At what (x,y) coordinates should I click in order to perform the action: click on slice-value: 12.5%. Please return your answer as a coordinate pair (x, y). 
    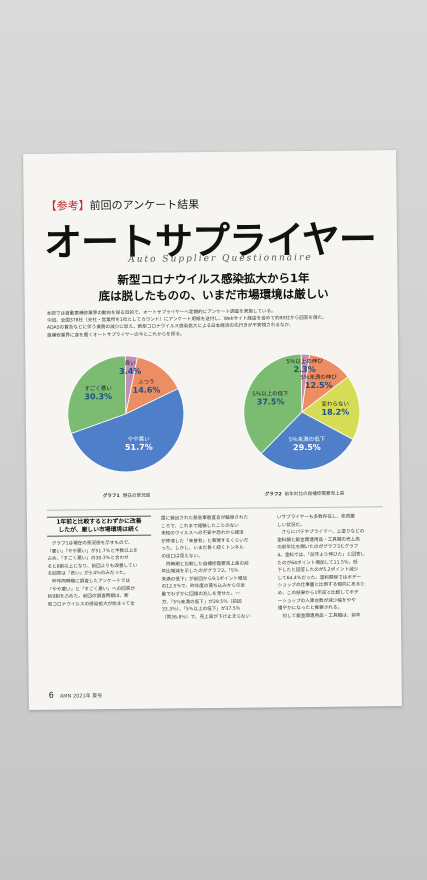
    Looking at the image, I should click on (318, 385).